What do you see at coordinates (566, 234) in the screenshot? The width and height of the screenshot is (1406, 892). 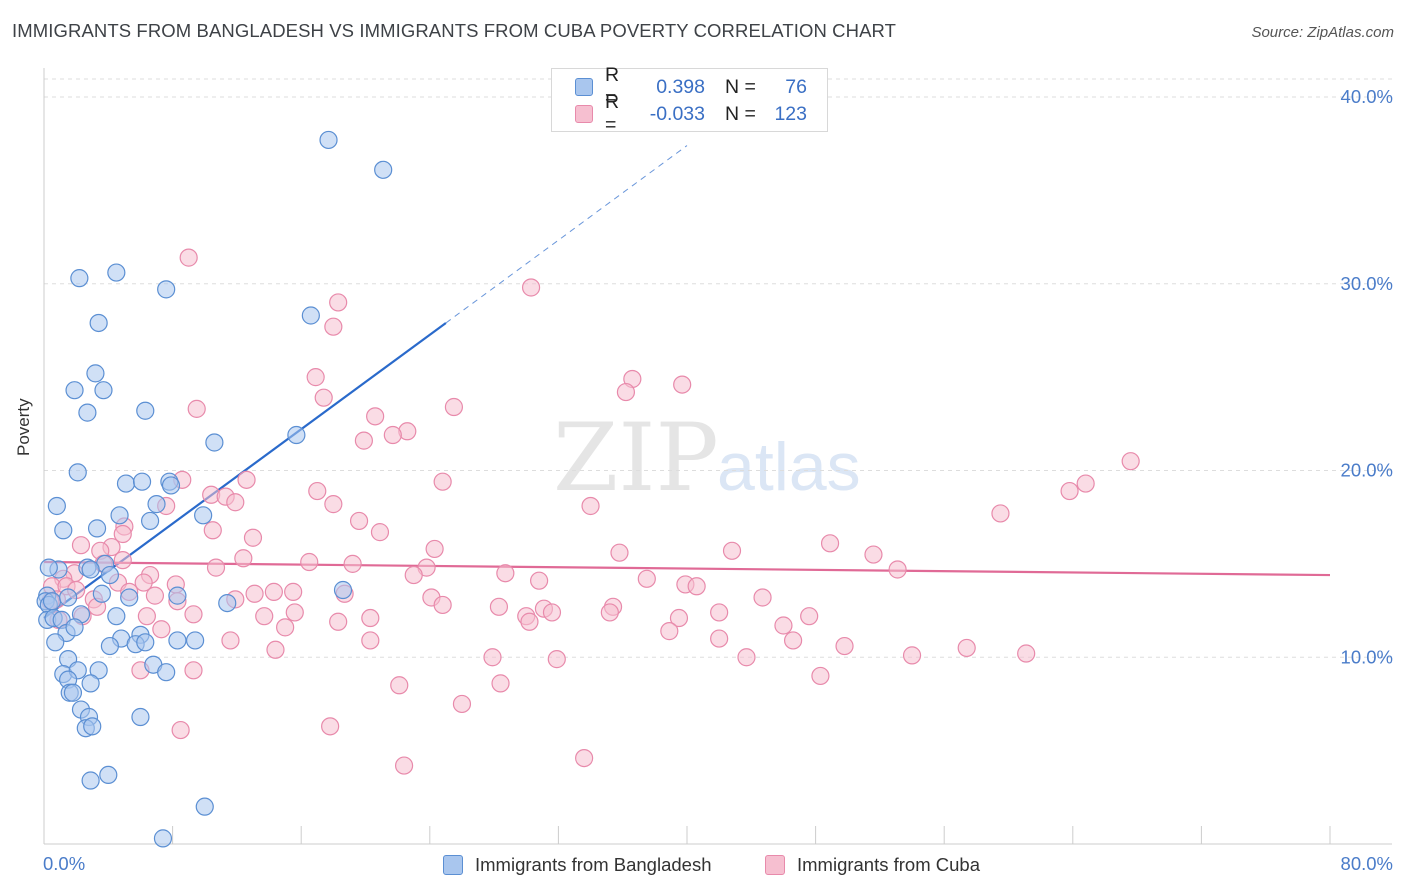 I see `bangladesh-trend-extension` at bounding box center [566, 234].